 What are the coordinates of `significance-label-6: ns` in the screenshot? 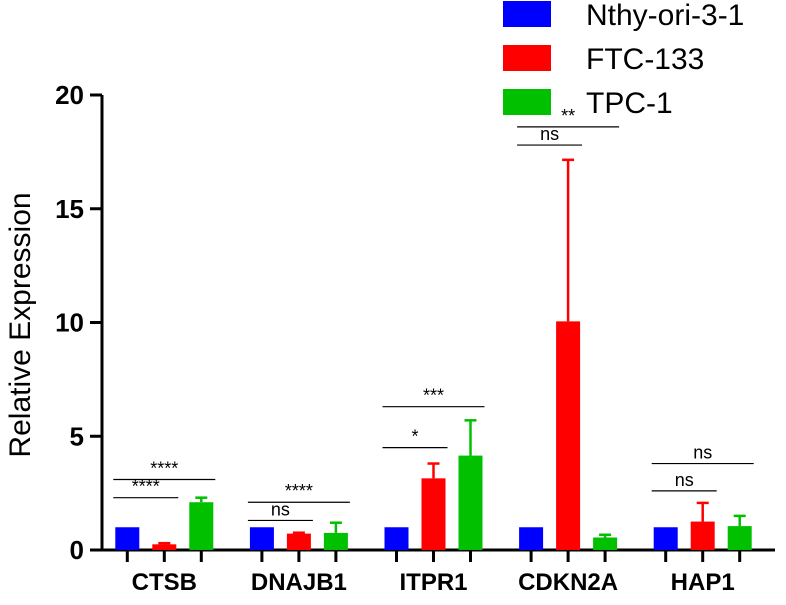 It's located at (549, 134).